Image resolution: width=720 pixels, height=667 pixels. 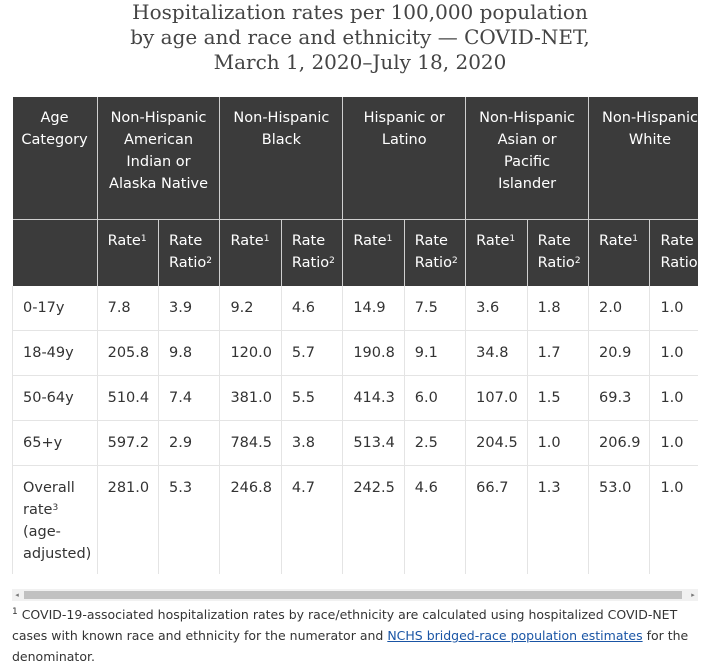 What do you see at coordinates (643, 158) in the screenshot?
I see `group-header-white: Non-Hispanic White` at bounding box center [643, 158].